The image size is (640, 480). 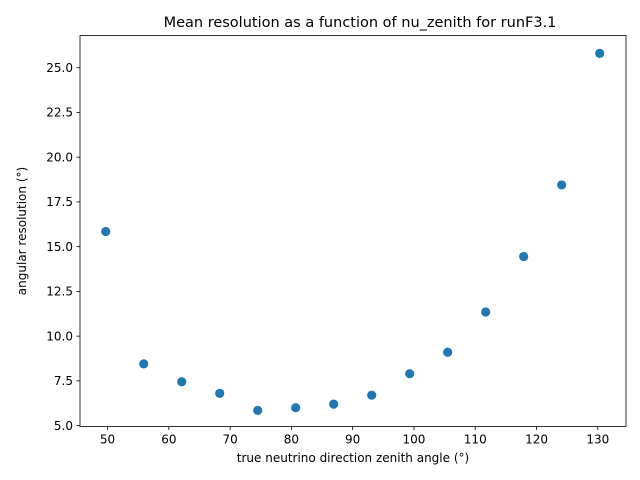 I want to click on y-tick-label: 15.0, so click(x=59, y=247).